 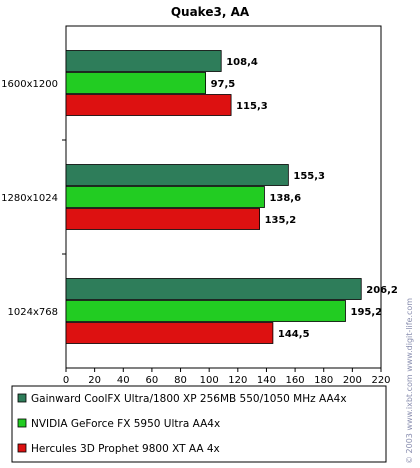 I want to click on legend-box, so click(x=199, y=424).